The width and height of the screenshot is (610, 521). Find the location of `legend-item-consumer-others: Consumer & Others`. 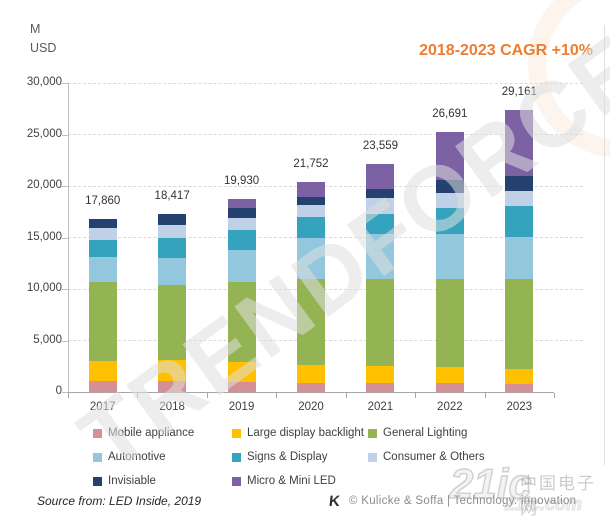

legend-item-consumer-others: Consumer & Others is located at coordinates (426, 457).